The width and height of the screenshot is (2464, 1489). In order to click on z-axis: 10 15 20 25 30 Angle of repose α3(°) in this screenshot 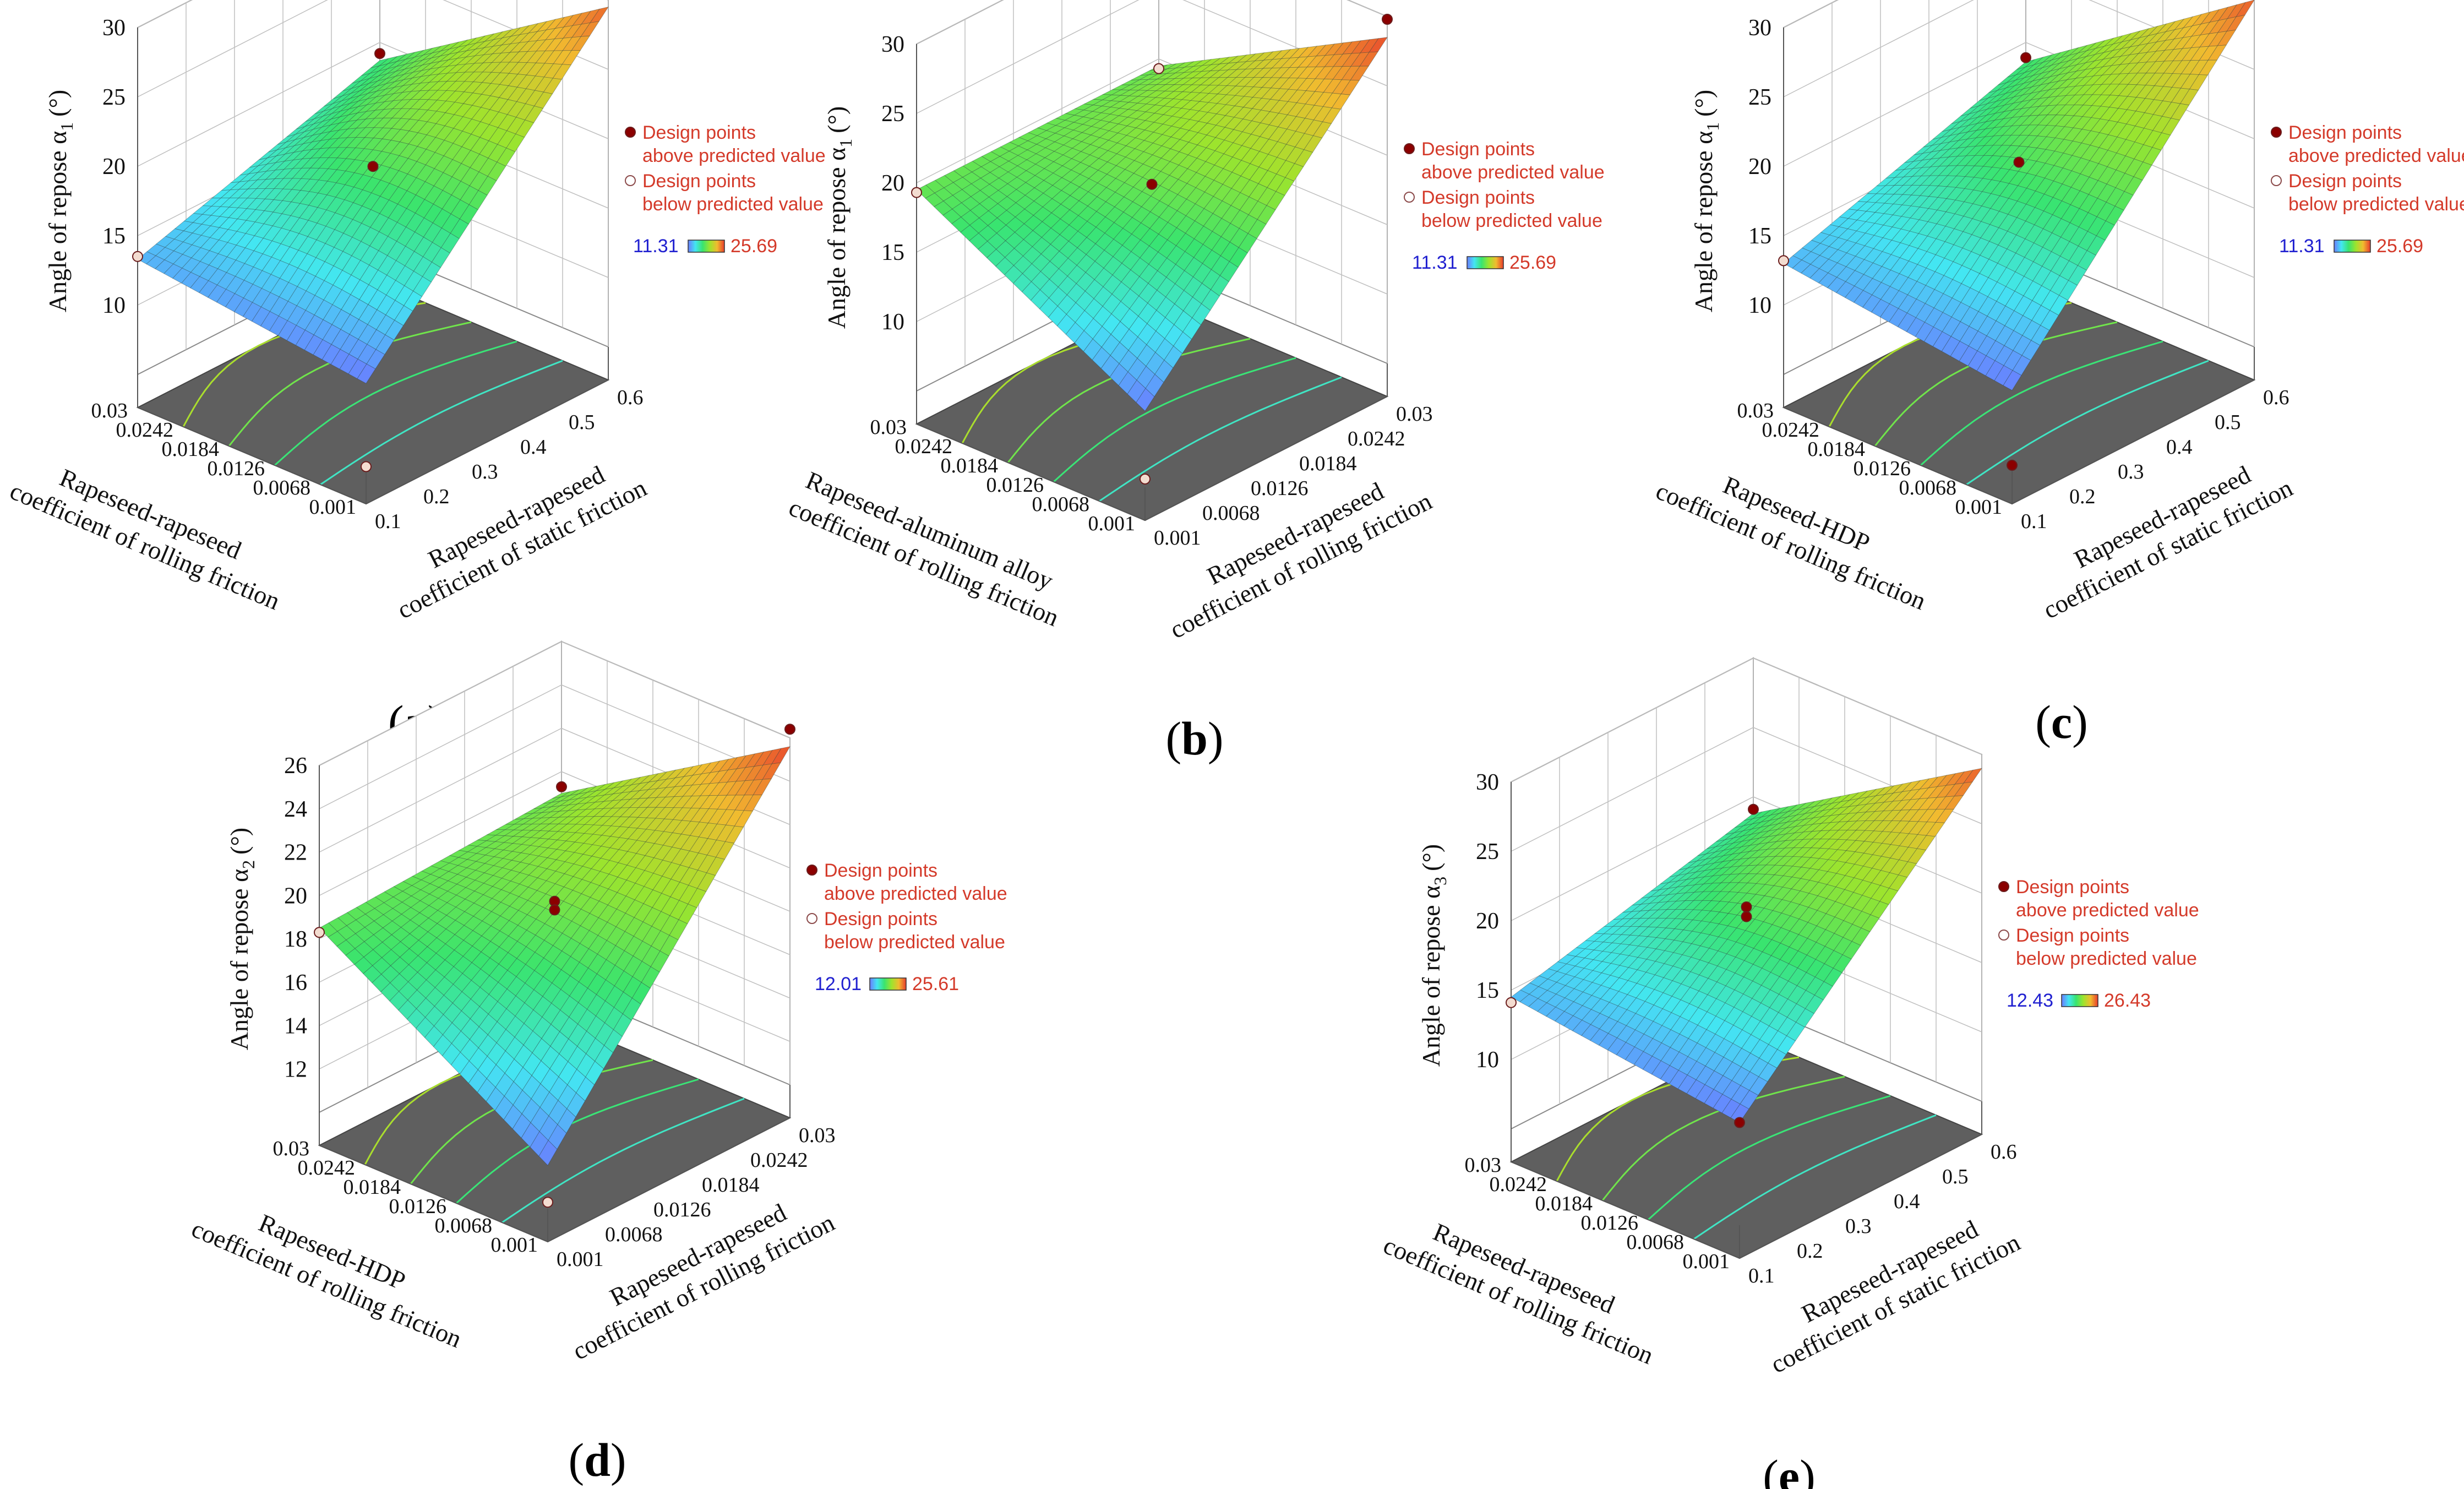, I will do `click(1464, 950)`.